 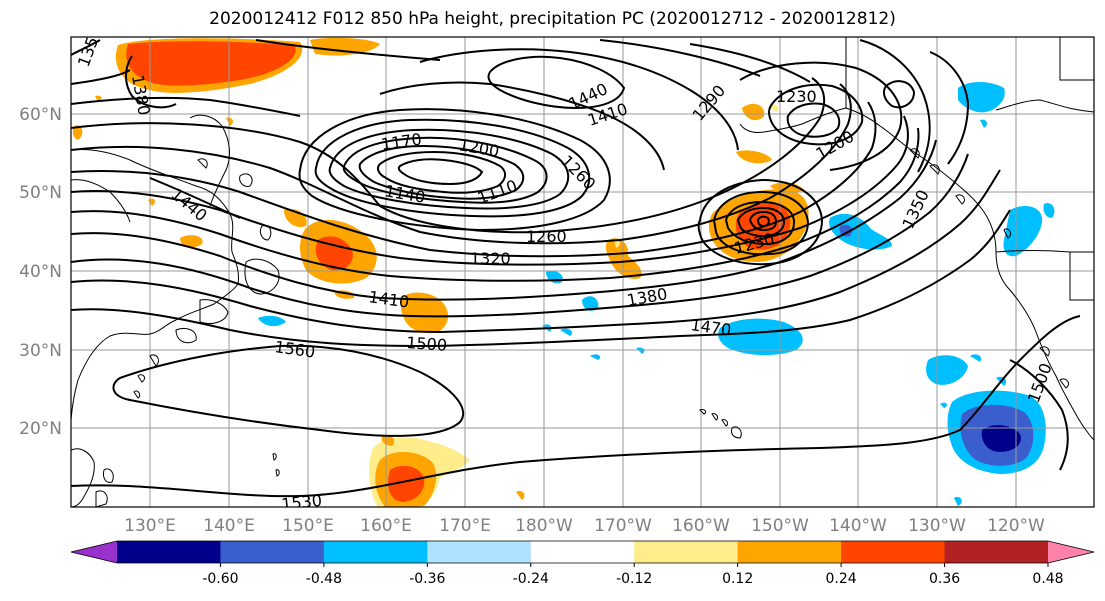 What do you see at coordinates (40, 115) in the screenshot?
I see `lat-label: 60°N` at bounding box center [40, 115].